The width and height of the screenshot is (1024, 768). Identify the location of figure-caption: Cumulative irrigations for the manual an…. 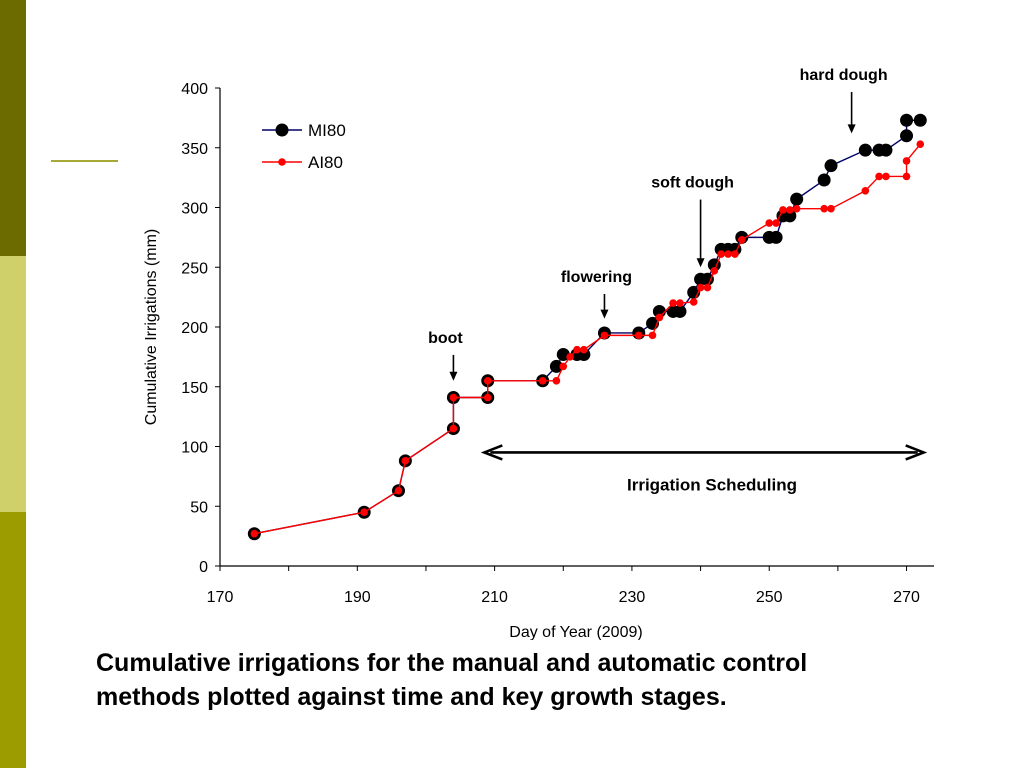
(546, 680).